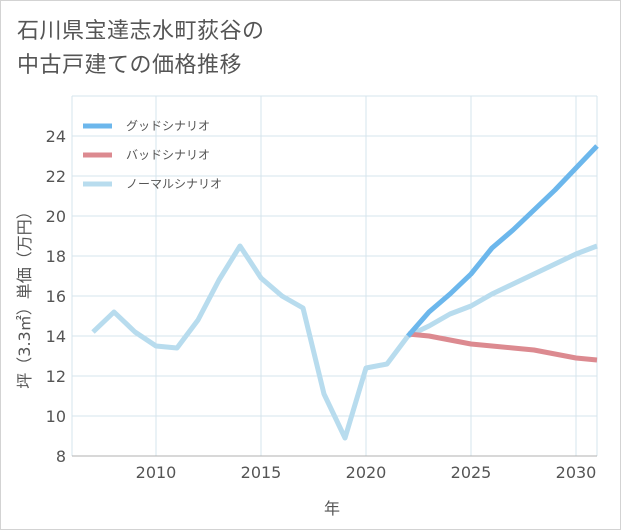 The height and width of the screenshot is (530, 621). Describe the element at coordinates (56, 376) in the screenshot. I see `y-tick-label: 12` at that location.